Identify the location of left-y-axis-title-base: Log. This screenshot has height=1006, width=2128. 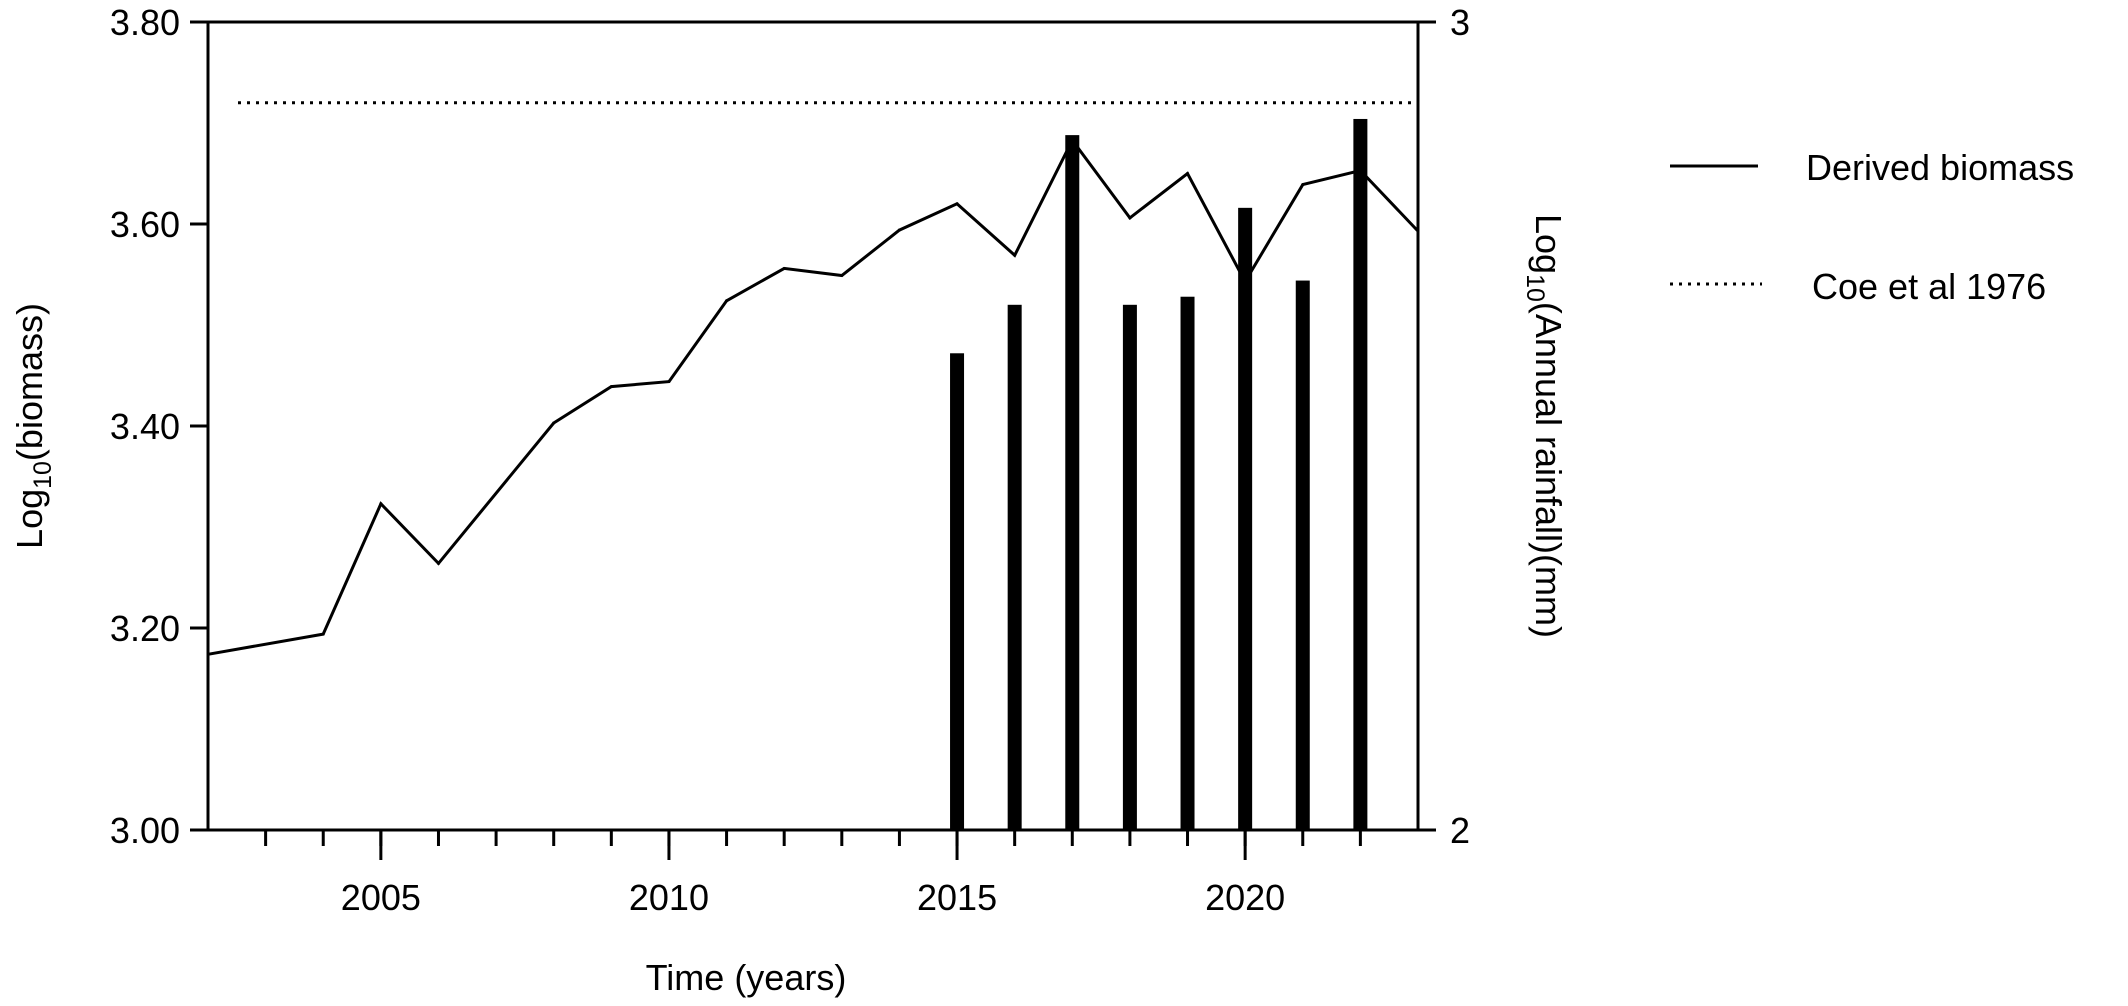
(29, 519).